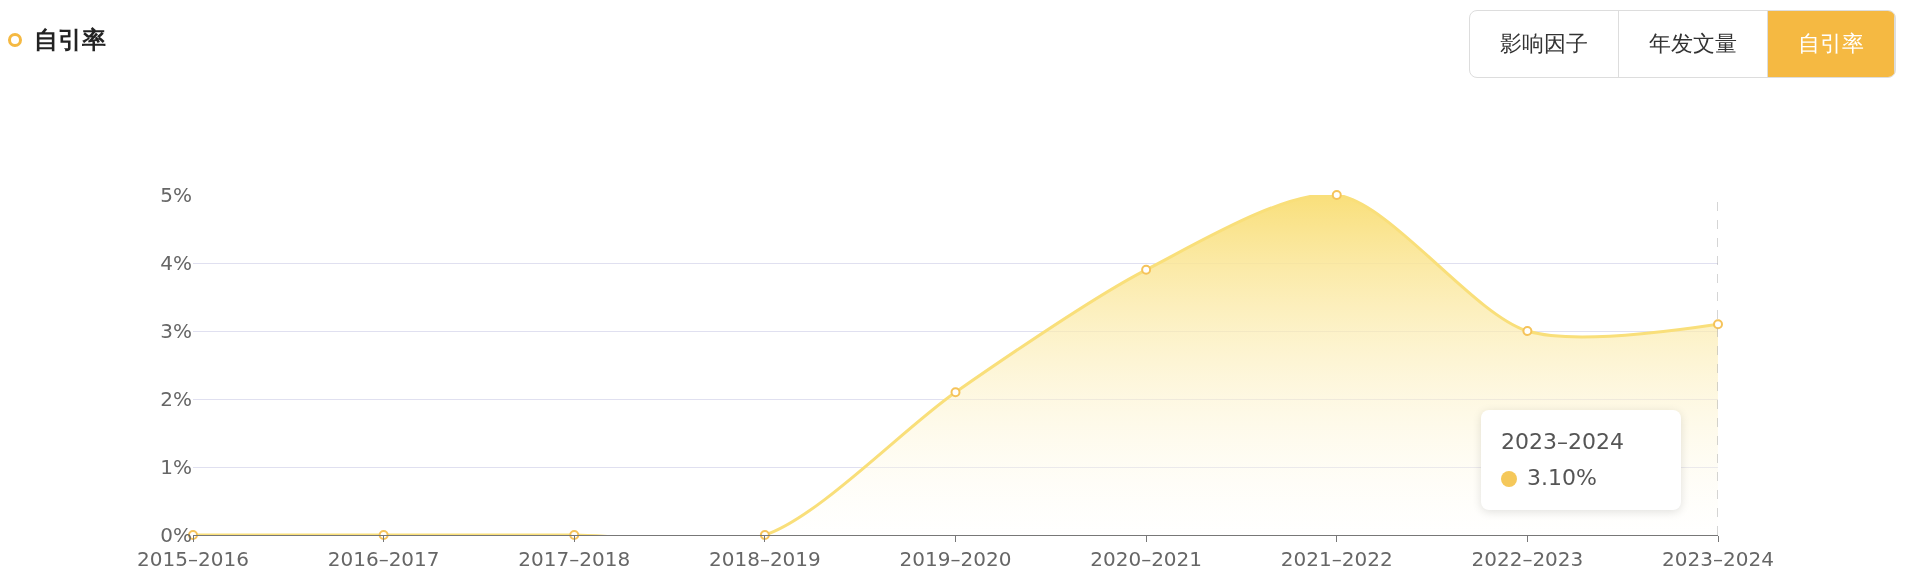  I want to click on annotation: 3.10%, so click(1562, 478).